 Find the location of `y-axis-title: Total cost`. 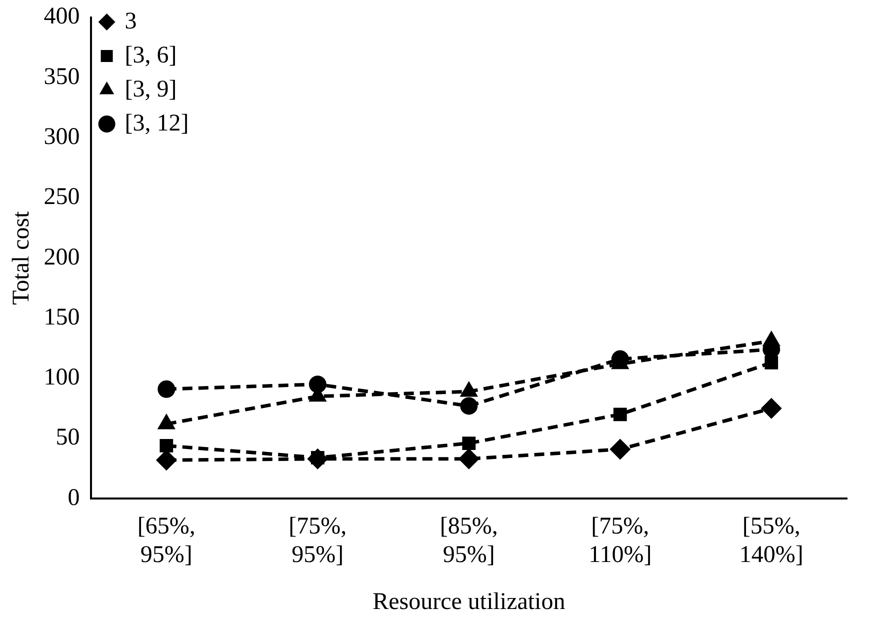

y-axis-title: Total cost is located at coordinates (21, 257).